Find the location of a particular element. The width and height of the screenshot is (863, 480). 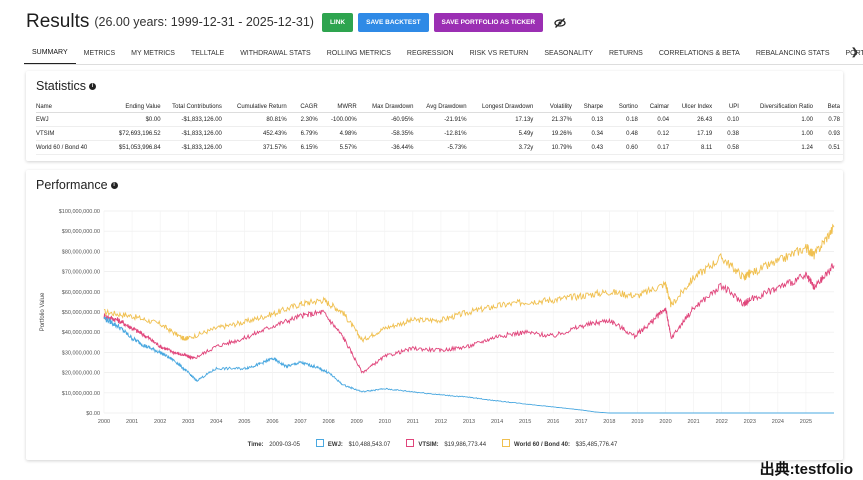

table-cell: -21.91% is located at coordinates (443, 119).